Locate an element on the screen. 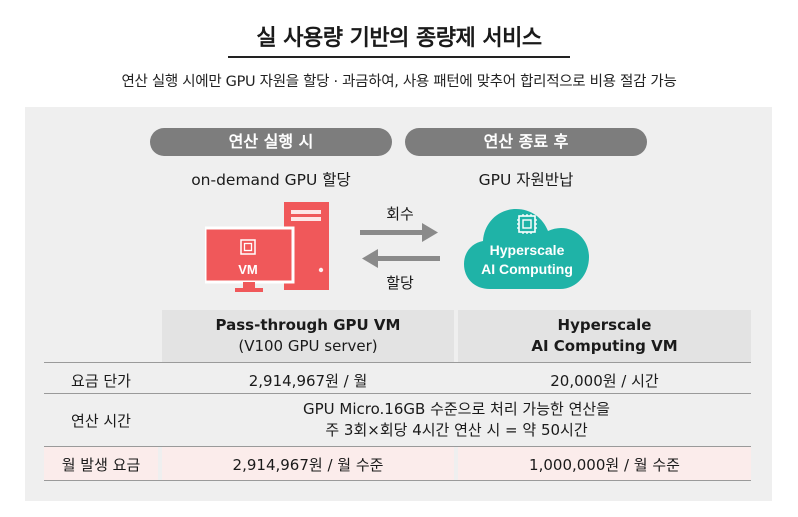 The width and height of the screenshot is (798, 517). cloud-icon is located at coordinates (526, 249).